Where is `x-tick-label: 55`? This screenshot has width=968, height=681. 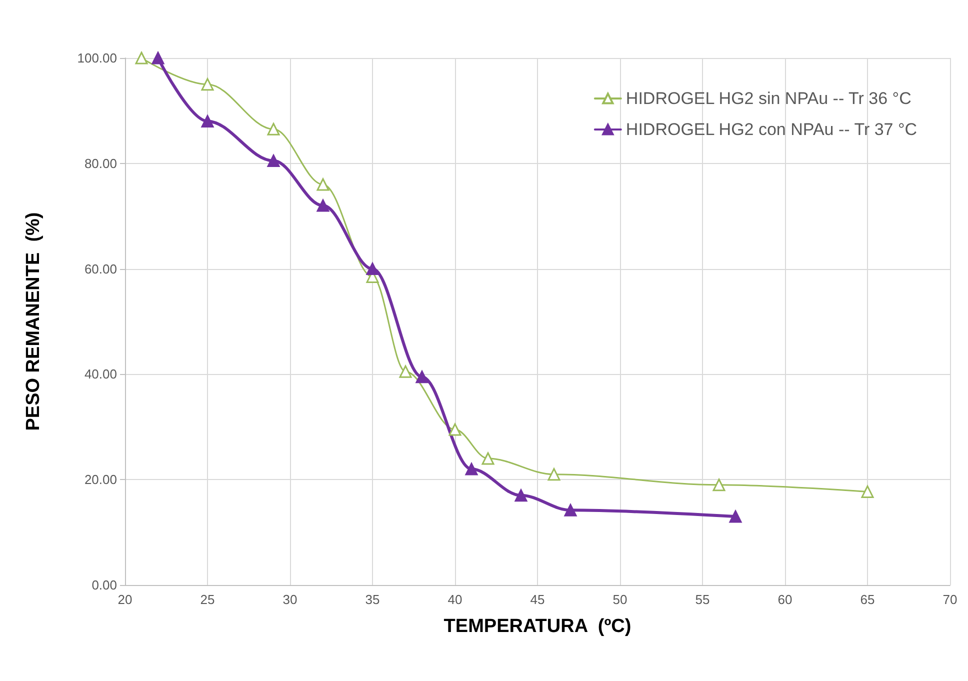
x-tick-label: 55 is located at coordinates (702, 599).